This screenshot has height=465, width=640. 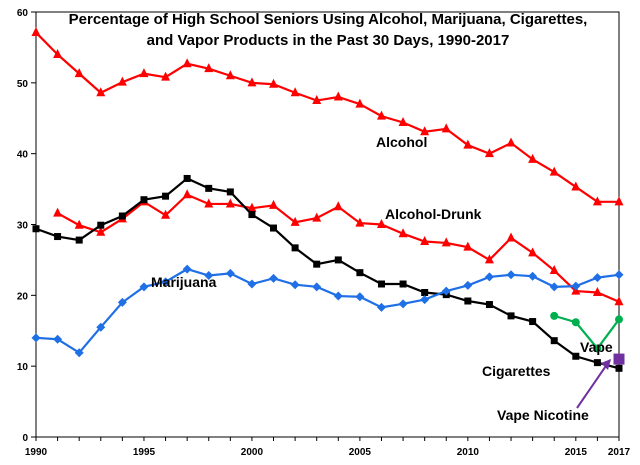 What do you see at coordinates (23, 84) in the screenshot?
I see `y-tick-label: 50` at bounding box center [23, 84].